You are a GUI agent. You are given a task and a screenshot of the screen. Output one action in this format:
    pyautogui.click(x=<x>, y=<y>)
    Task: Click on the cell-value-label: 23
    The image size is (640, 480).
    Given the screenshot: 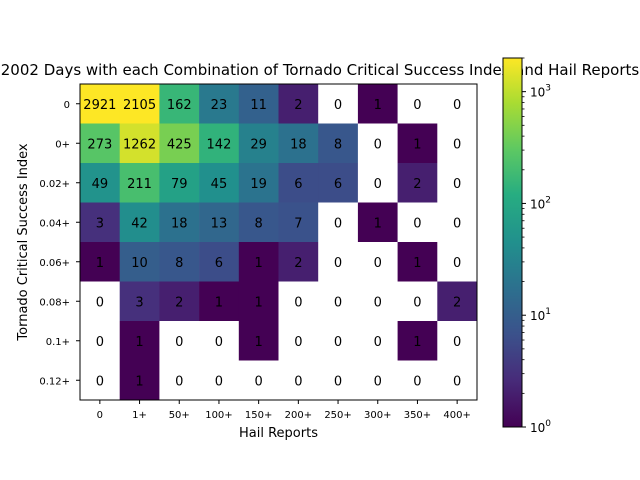 What is the action you would take?
    pyautogui.click(x=219, y=105)
    